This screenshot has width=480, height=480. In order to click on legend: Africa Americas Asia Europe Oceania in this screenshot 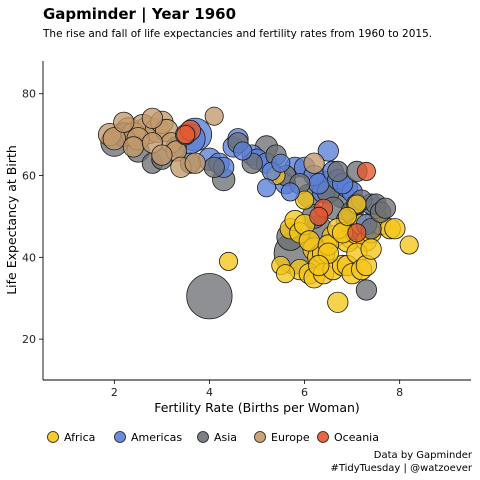, I will do `click(213, 437)`.